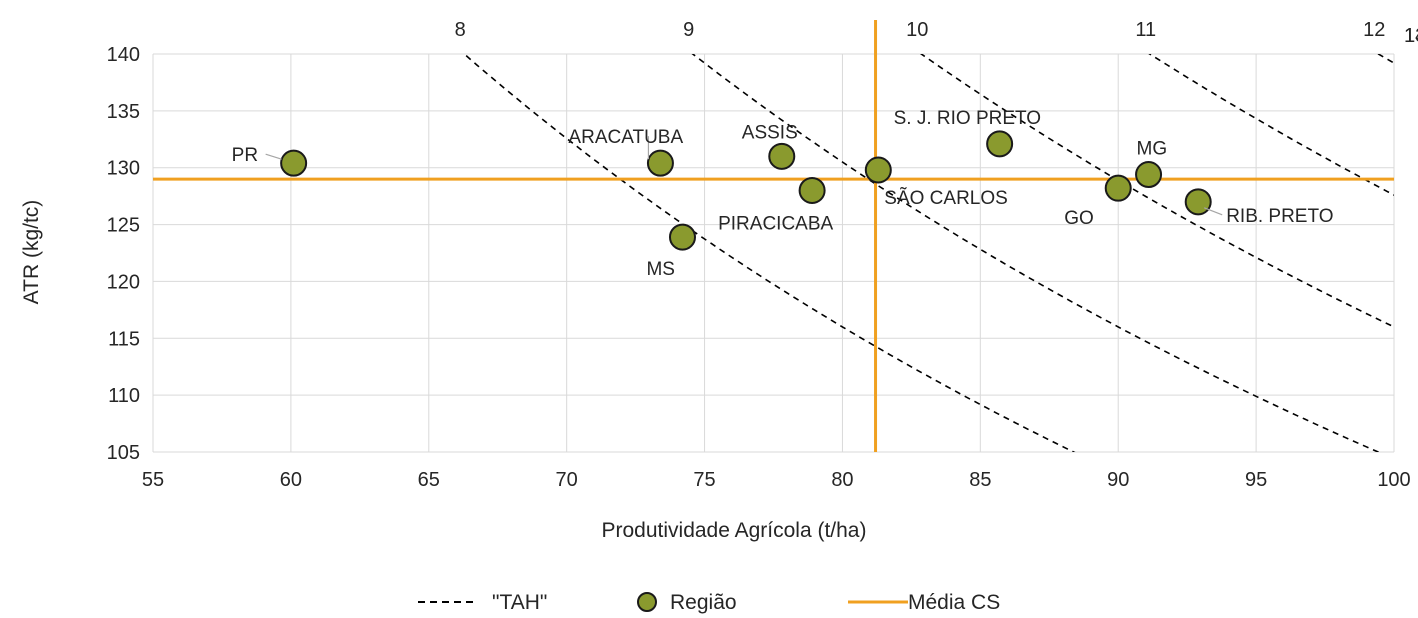 This screenshot has width=1418, height=618. I want to click on y-tick-label: 125, so click(123, 226).